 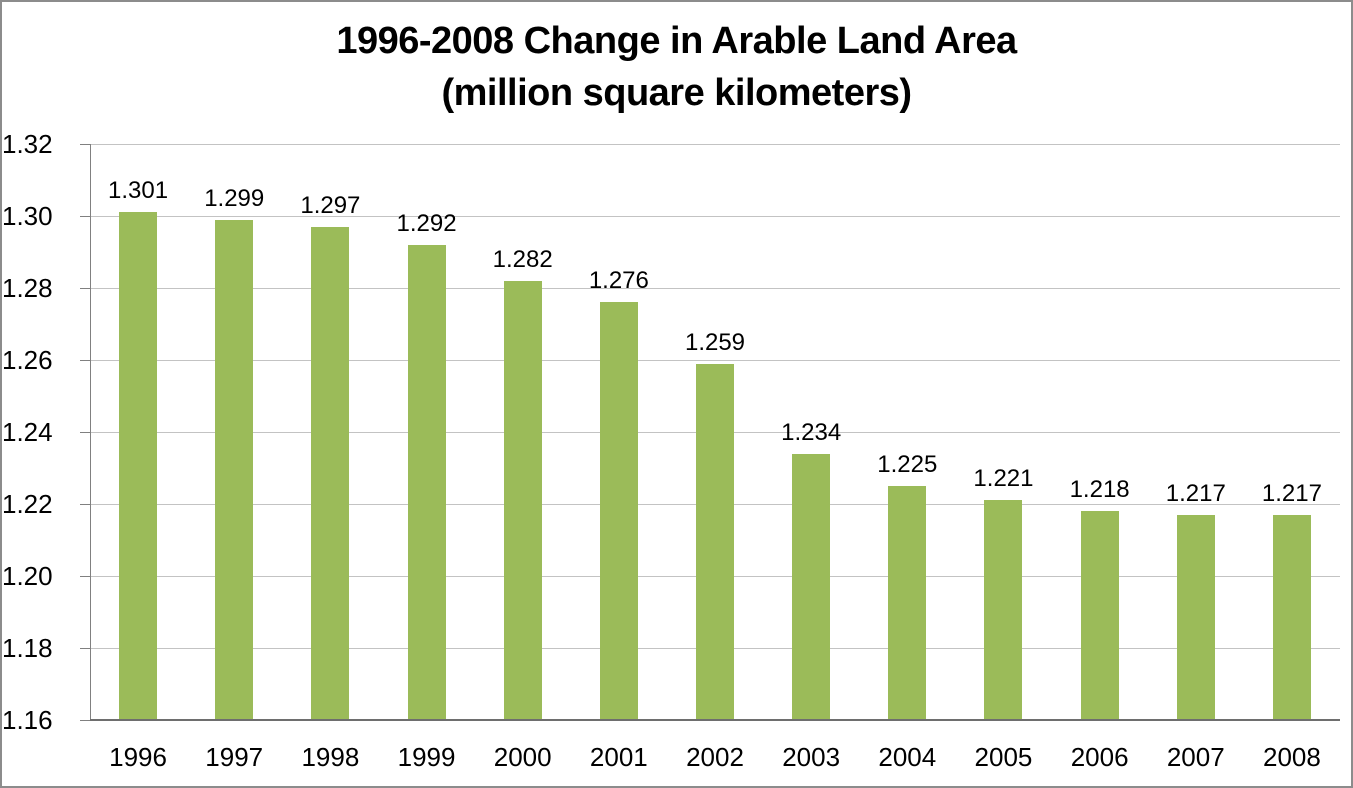 I want to click on x-axis-label-2002: 2002, so click(x=715, y=757).